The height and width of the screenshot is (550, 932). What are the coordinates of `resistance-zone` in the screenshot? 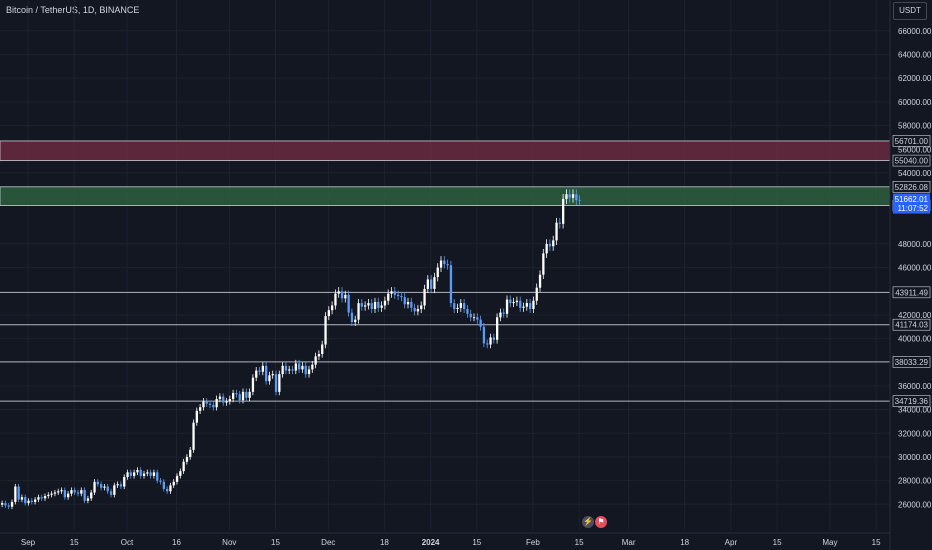 It's located at (445, 151).